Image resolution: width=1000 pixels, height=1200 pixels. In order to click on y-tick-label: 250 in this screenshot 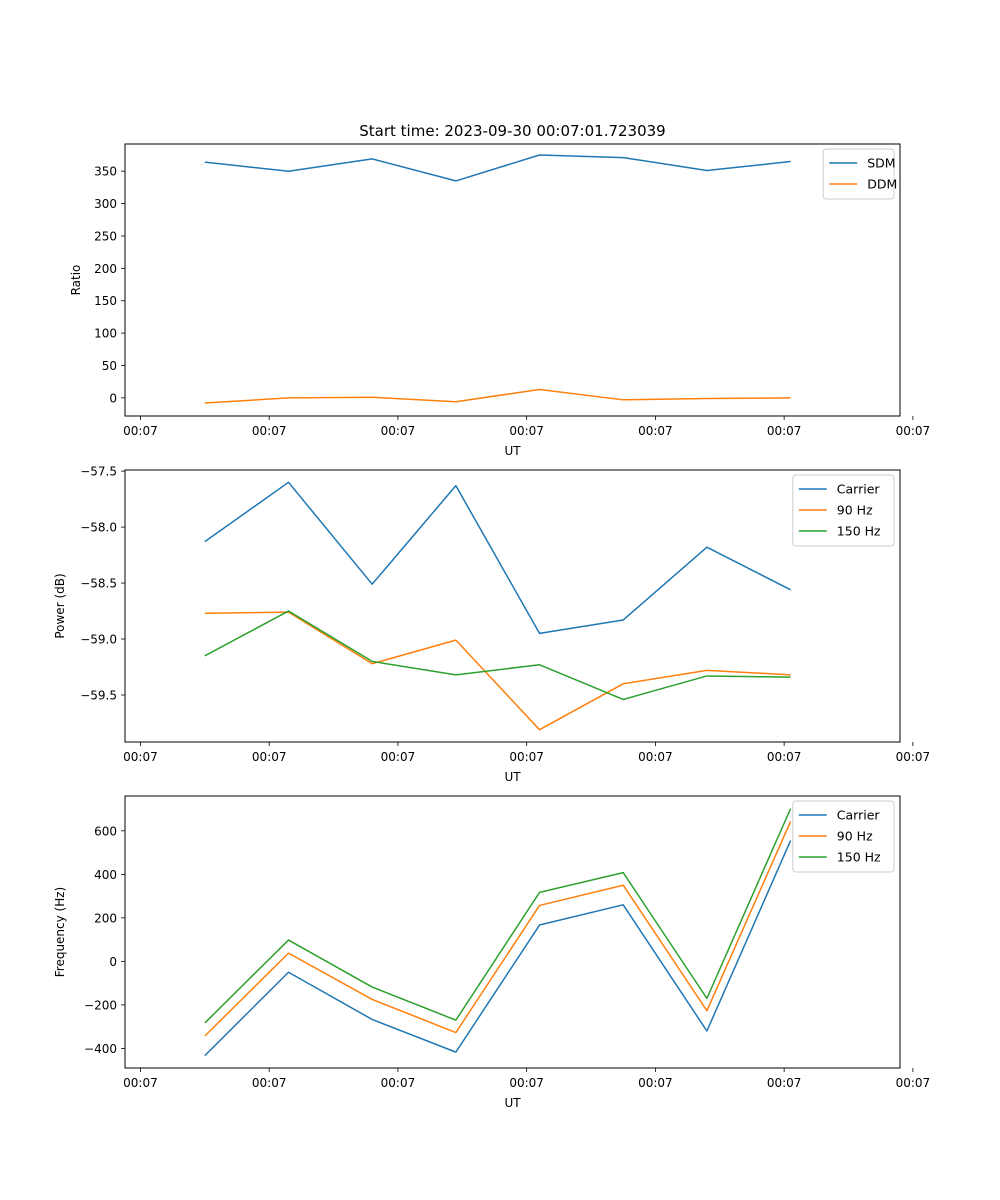, I will do `click(105, 236)`.